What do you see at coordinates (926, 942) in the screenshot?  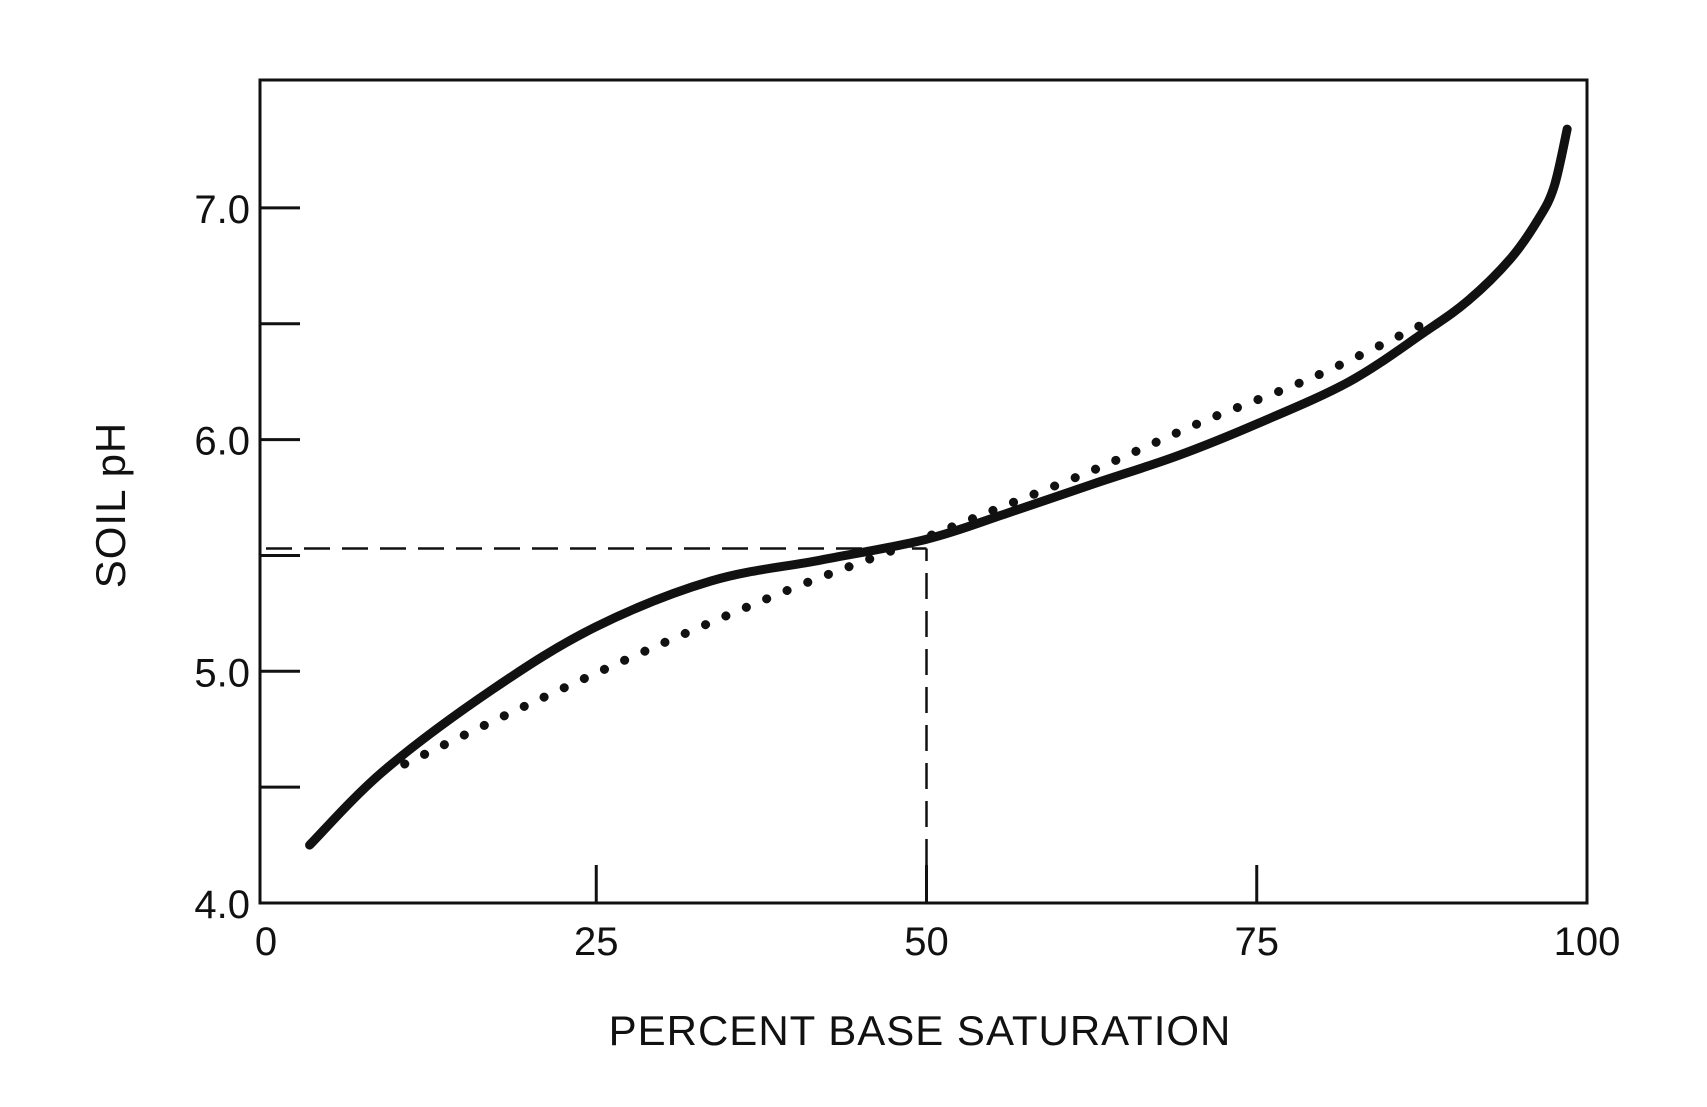 I see `x-tick-label: 50` at bounding box center [926, 942].